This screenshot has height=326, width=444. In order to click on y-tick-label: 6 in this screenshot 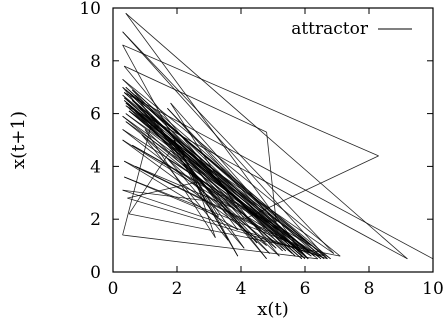, I will do `click(95, 115)`.